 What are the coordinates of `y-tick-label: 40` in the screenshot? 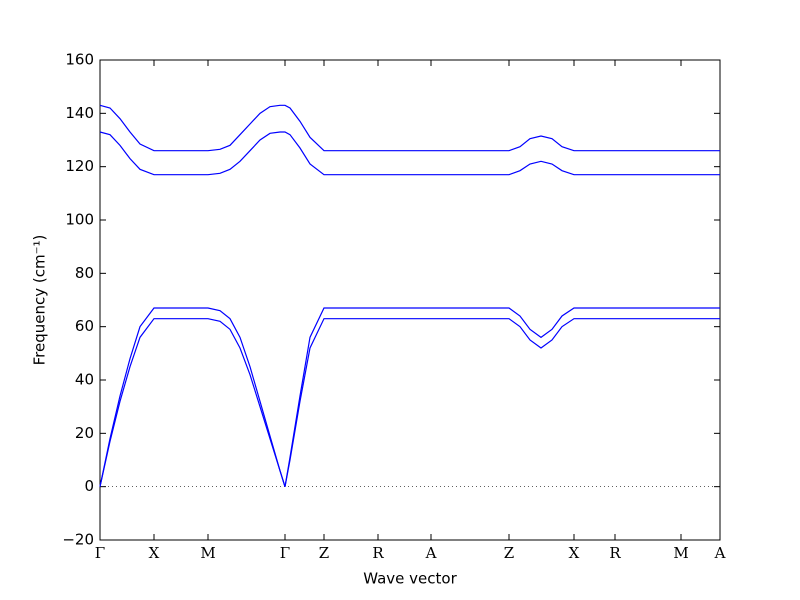 It's located at (84, 380).